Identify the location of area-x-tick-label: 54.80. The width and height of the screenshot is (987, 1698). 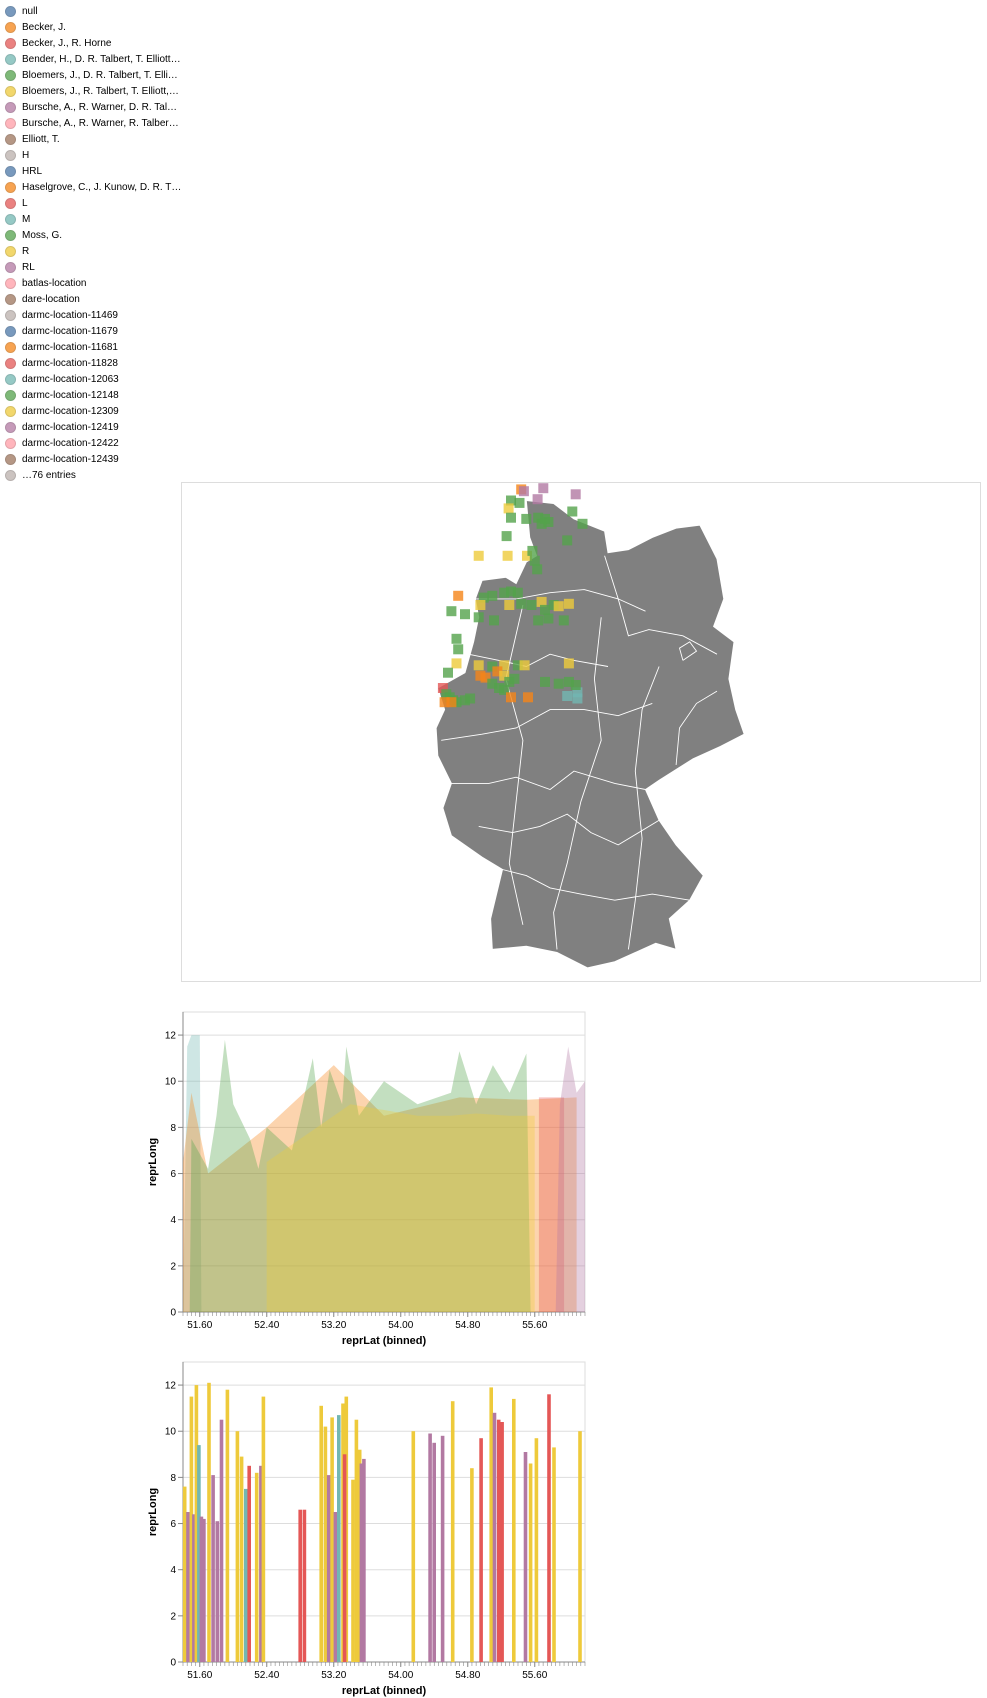
(467, 1325).